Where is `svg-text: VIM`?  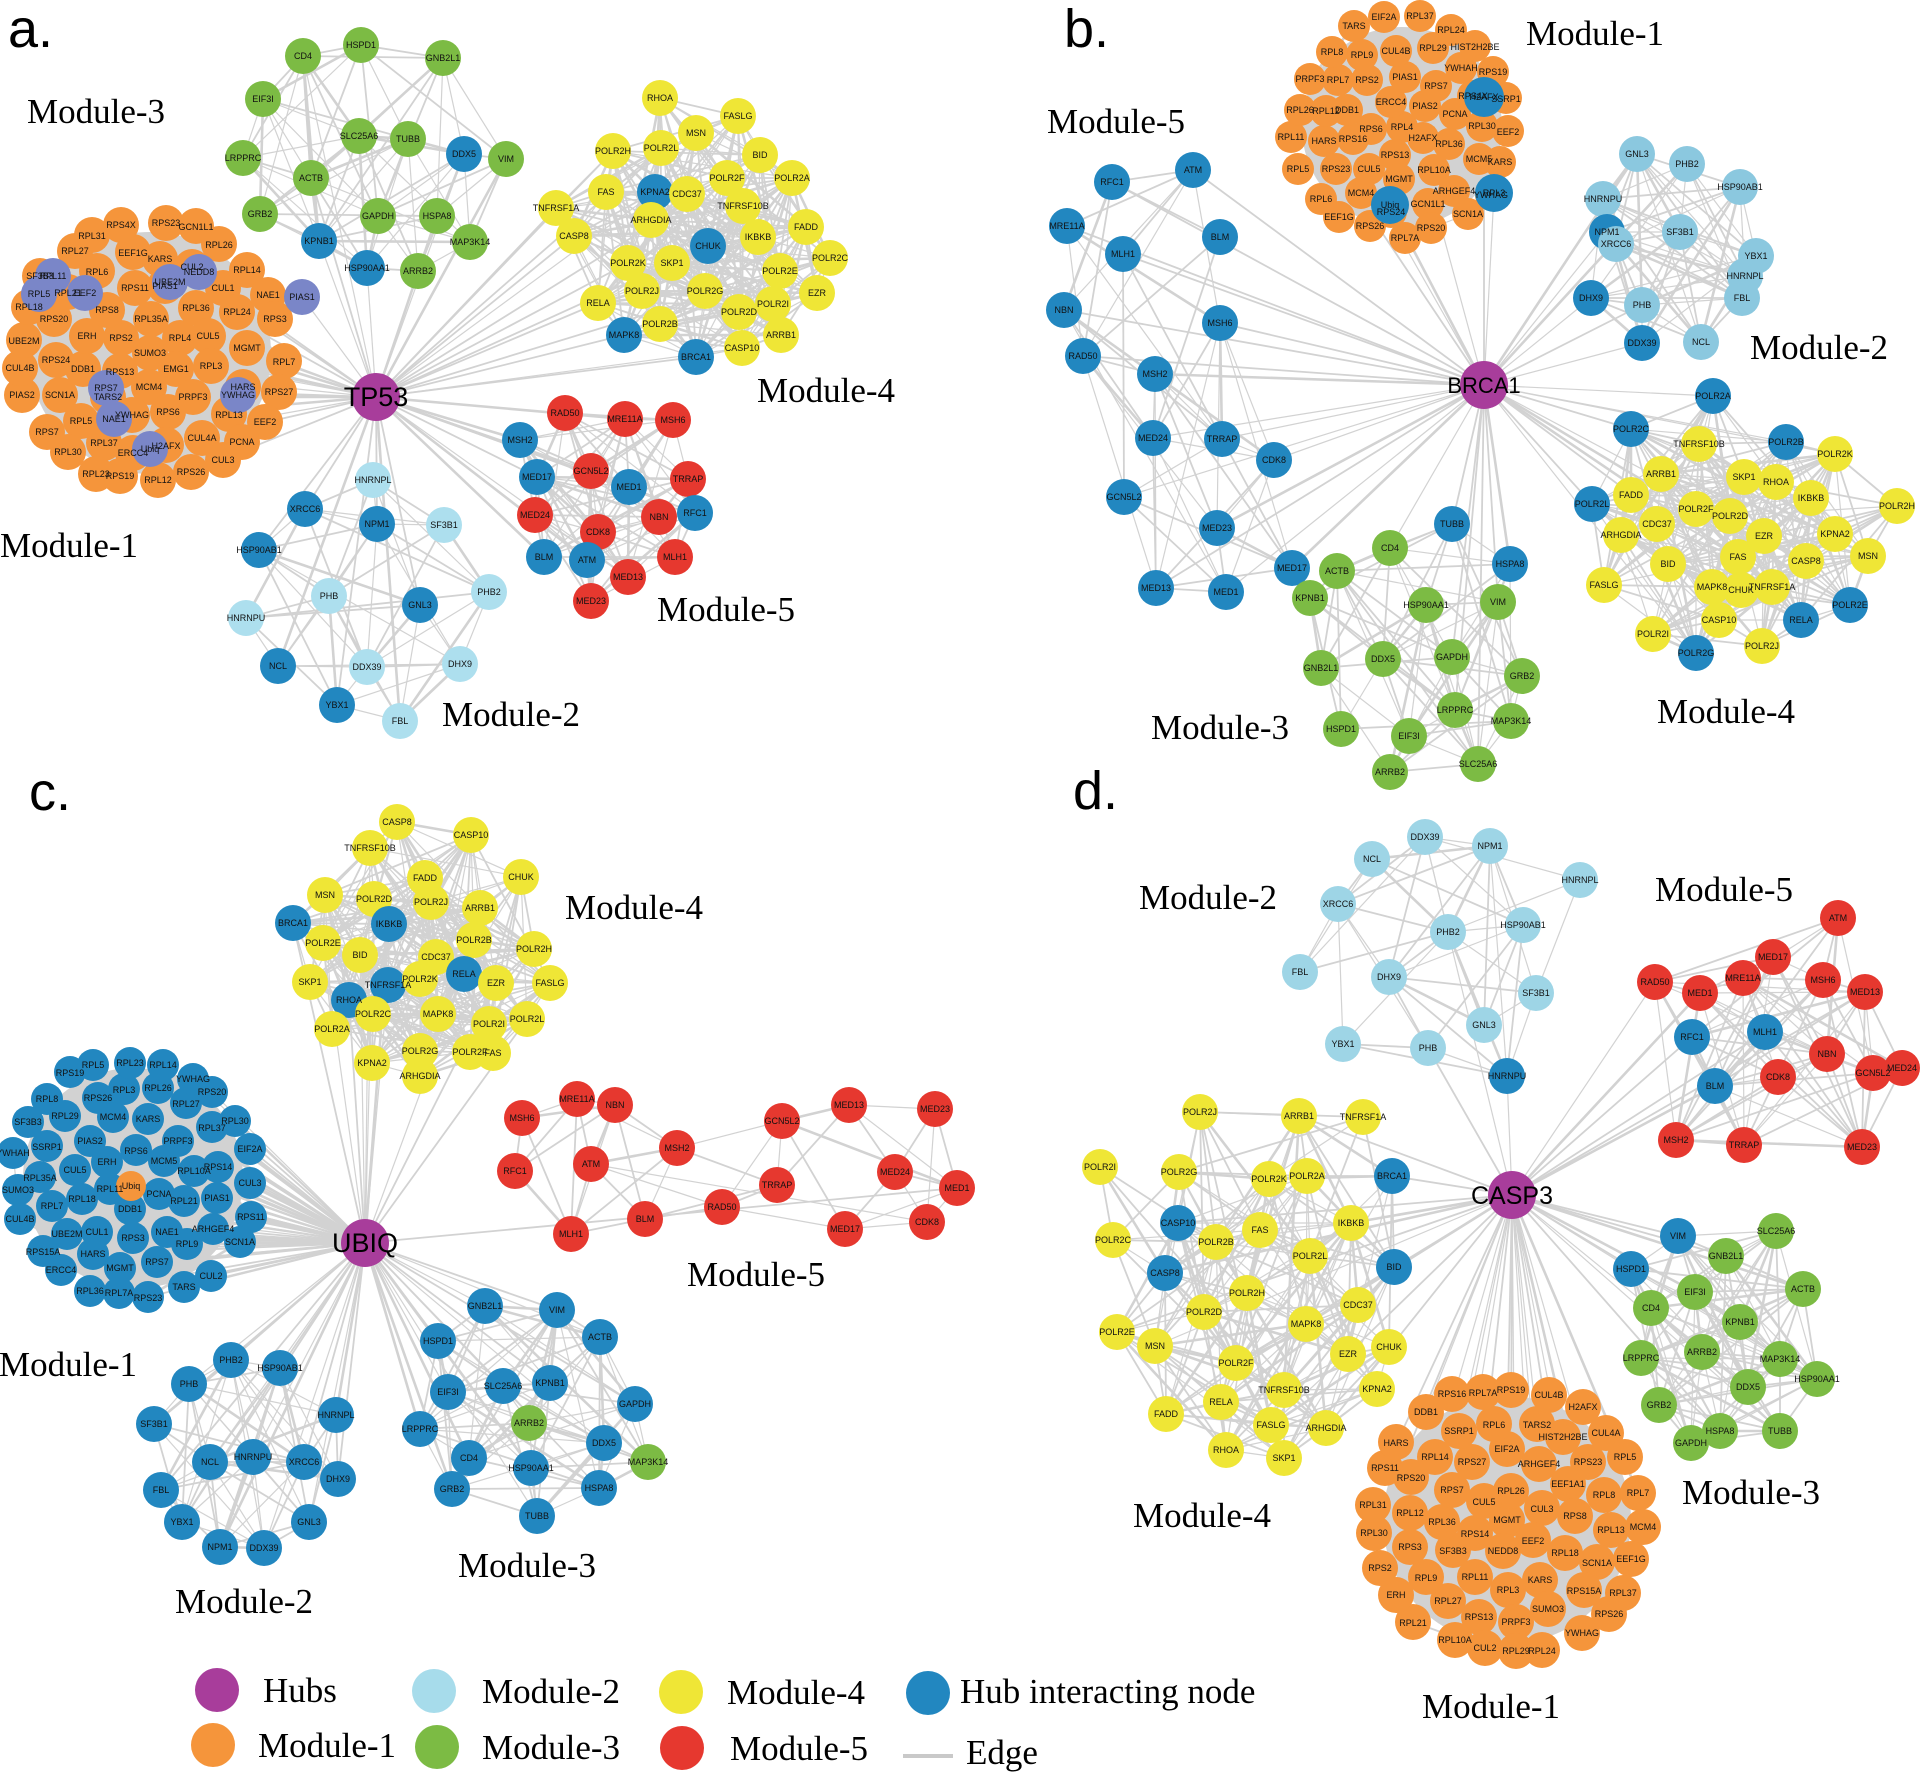
svg-text: VIM is located at coordinates (557, 1310).